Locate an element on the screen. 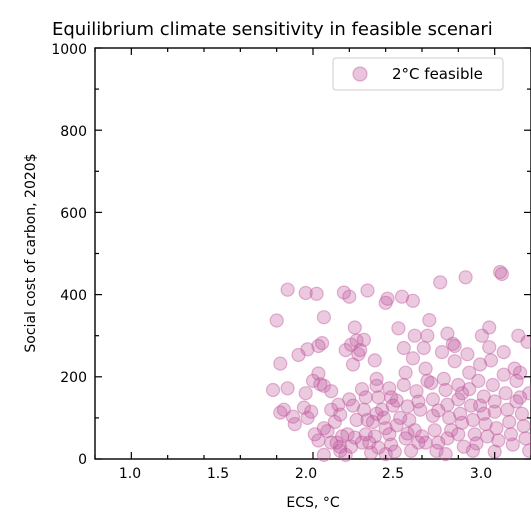  x-tick-label: 2.0 is located at coordinates (306, 474).